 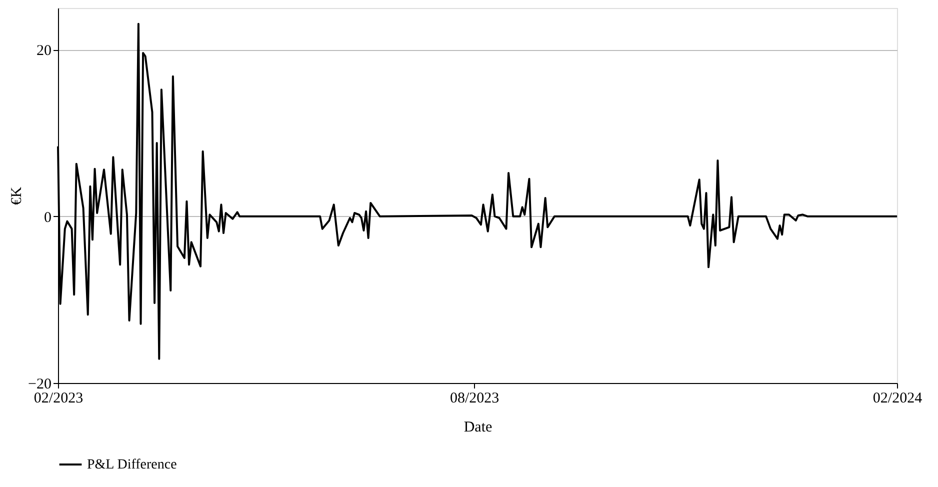 I want to click on y-axis-title: €K, so click(x=17, y=196).